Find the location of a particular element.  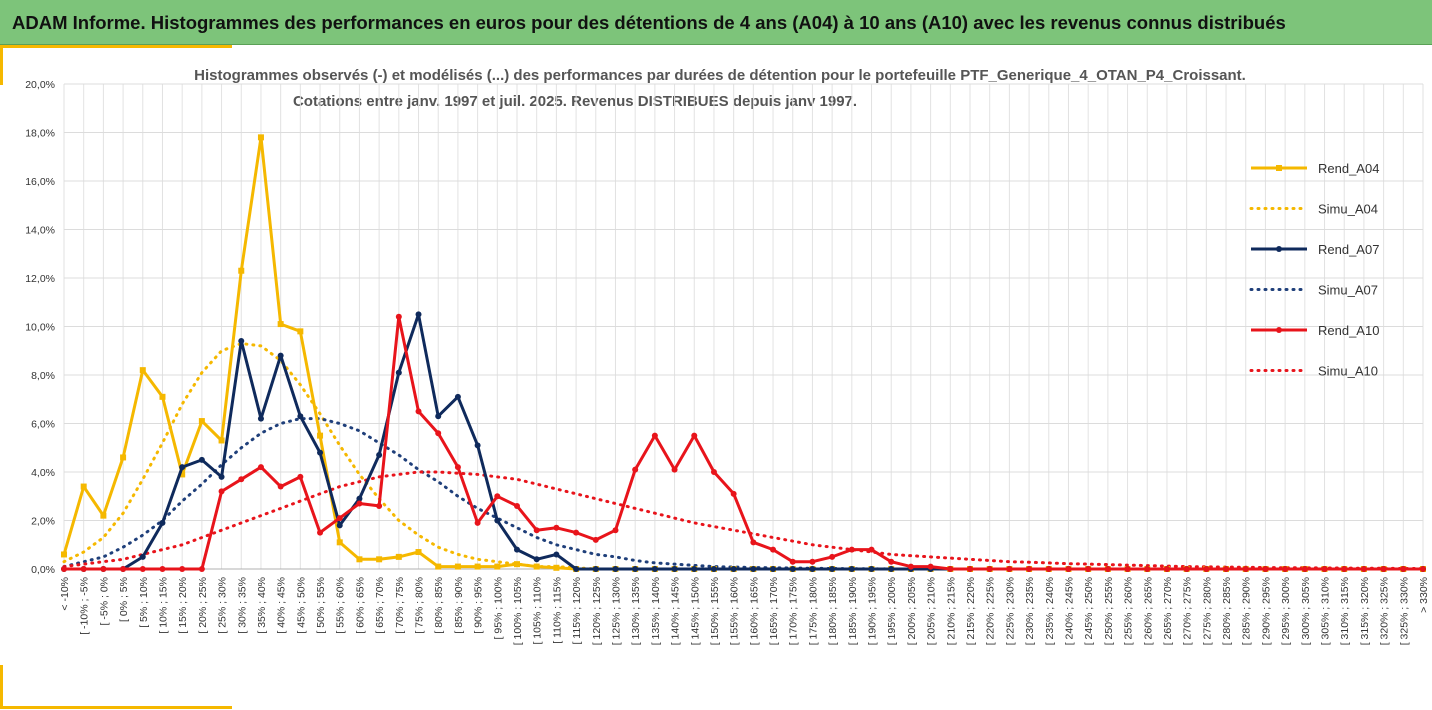

x-tick-label: [ 140% ; 145% is located at coordinates (676, 611).